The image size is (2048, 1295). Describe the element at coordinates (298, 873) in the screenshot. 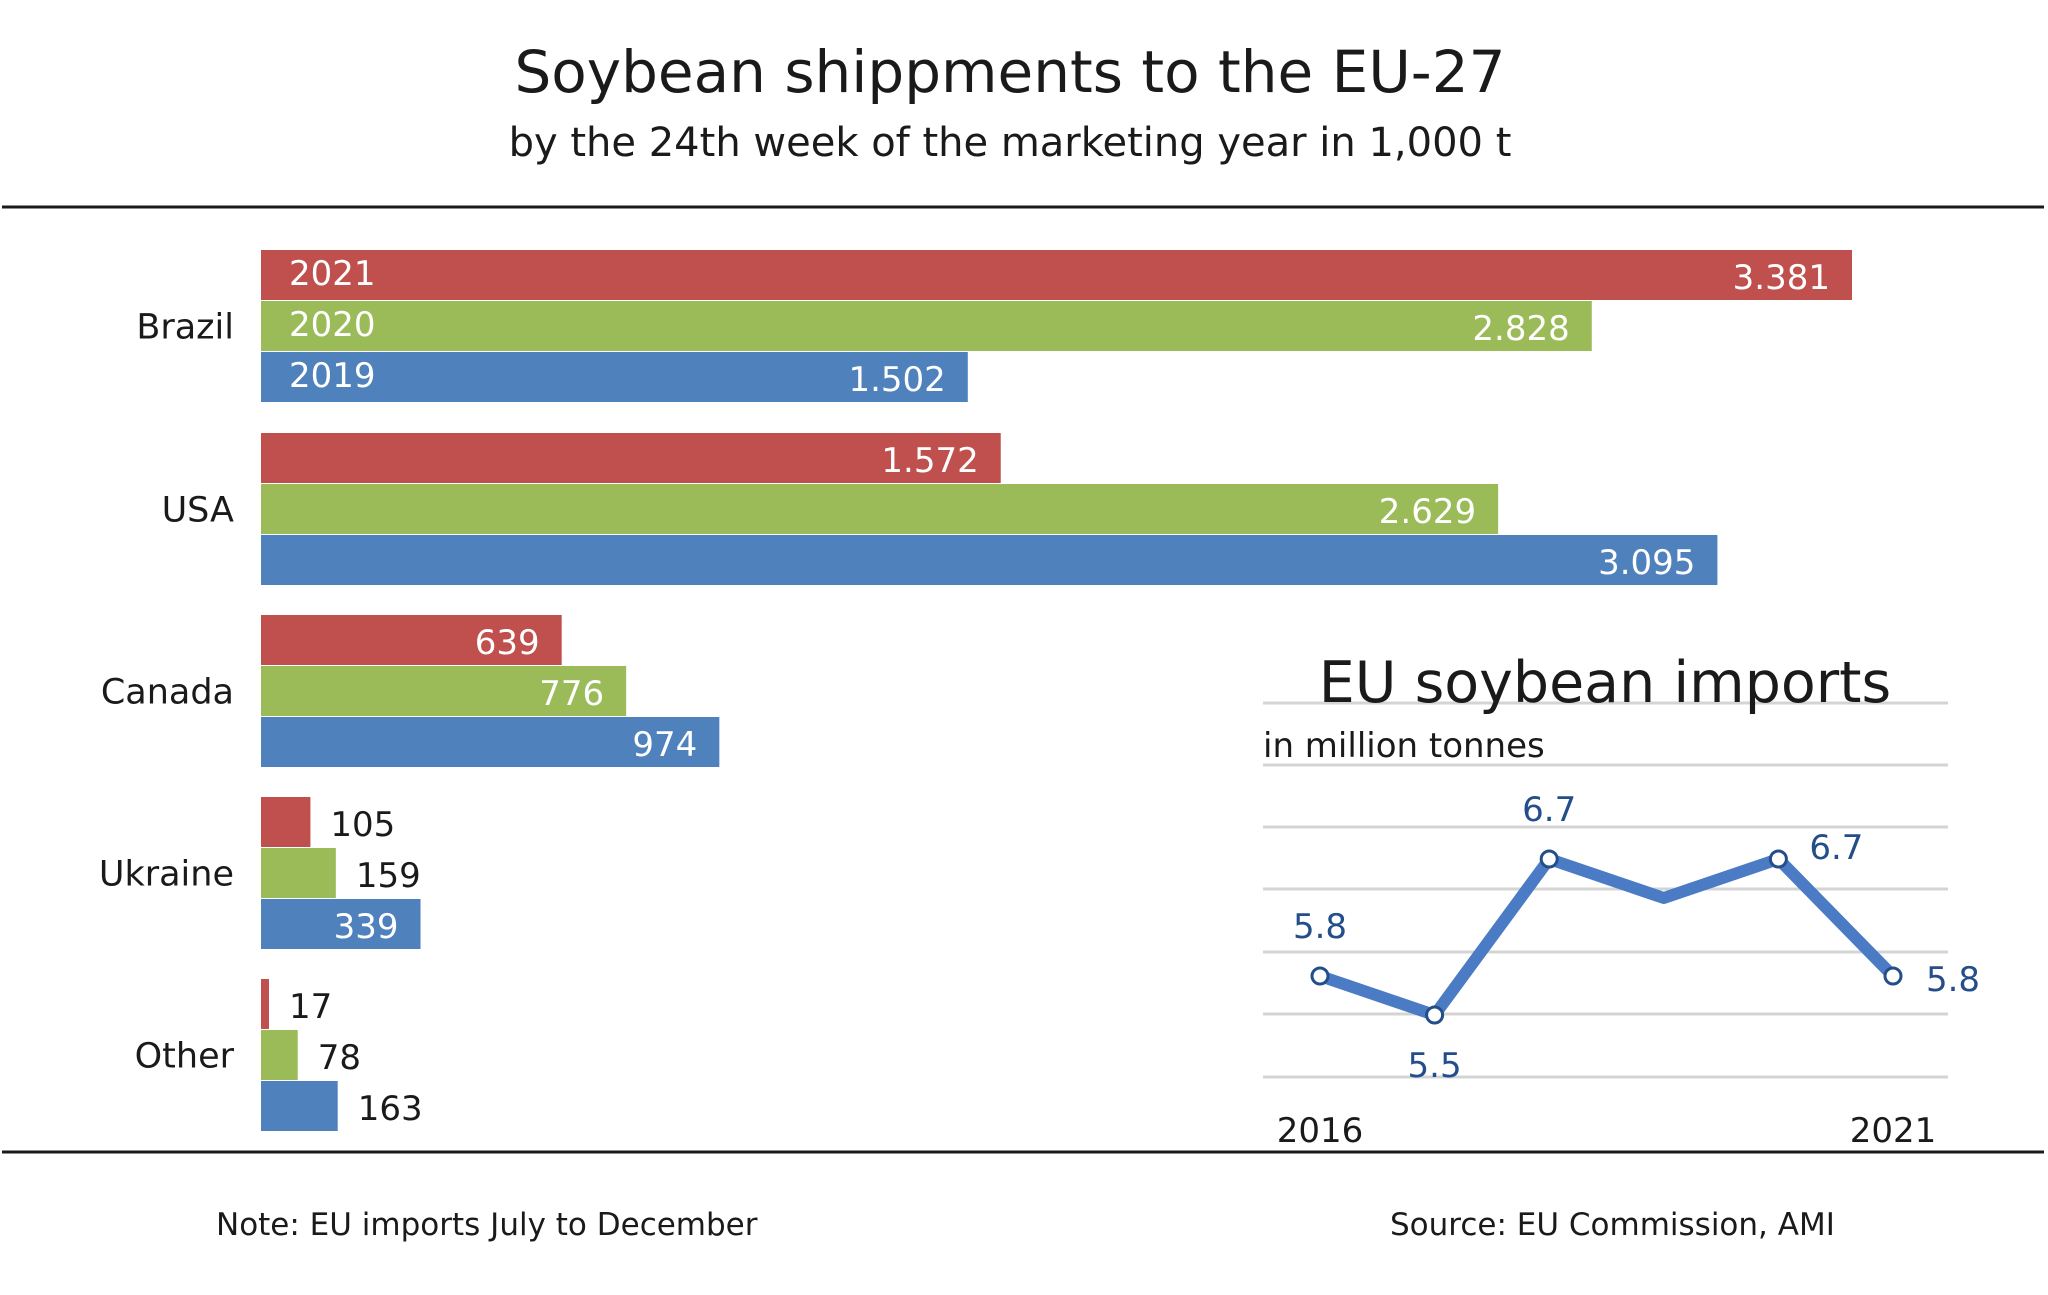

I see `bar-ukraine-2020` at that location.